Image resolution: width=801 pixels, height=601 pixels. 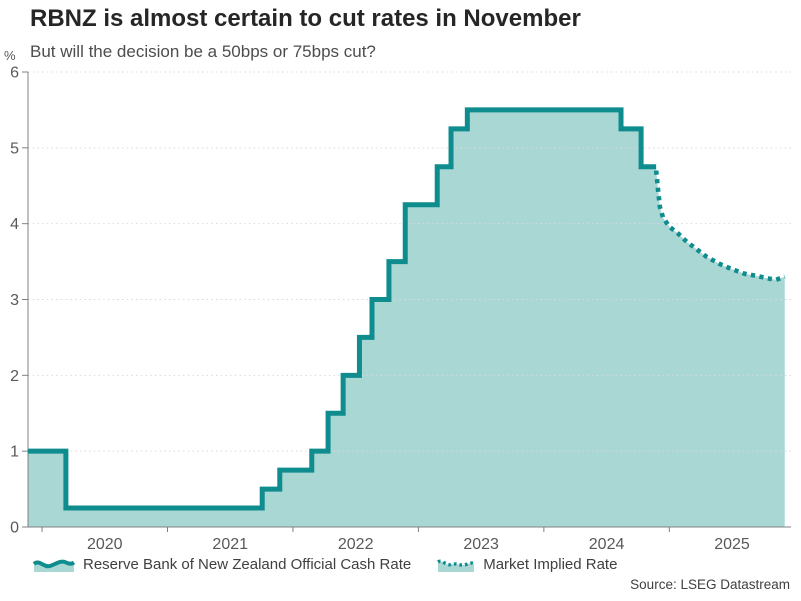 What do you see at coordinates (481, 544) in the screenshot?
I see `x-tick-label: 2023` at bounding box center [481, 544].